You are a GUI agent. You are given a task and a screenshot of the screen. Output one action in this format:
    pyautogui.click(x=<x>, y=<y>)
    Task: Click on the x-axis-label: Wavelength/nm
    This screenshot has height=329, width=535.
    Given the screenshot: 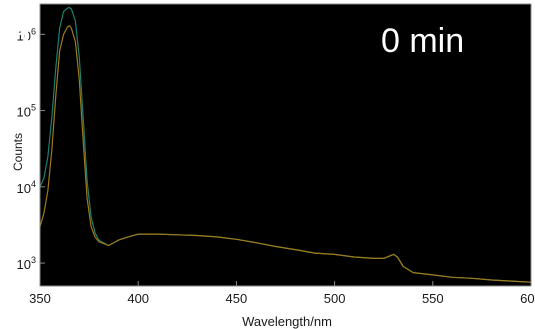 What is the action you would take?
    pyautogui.click(x=287, y=321)
    